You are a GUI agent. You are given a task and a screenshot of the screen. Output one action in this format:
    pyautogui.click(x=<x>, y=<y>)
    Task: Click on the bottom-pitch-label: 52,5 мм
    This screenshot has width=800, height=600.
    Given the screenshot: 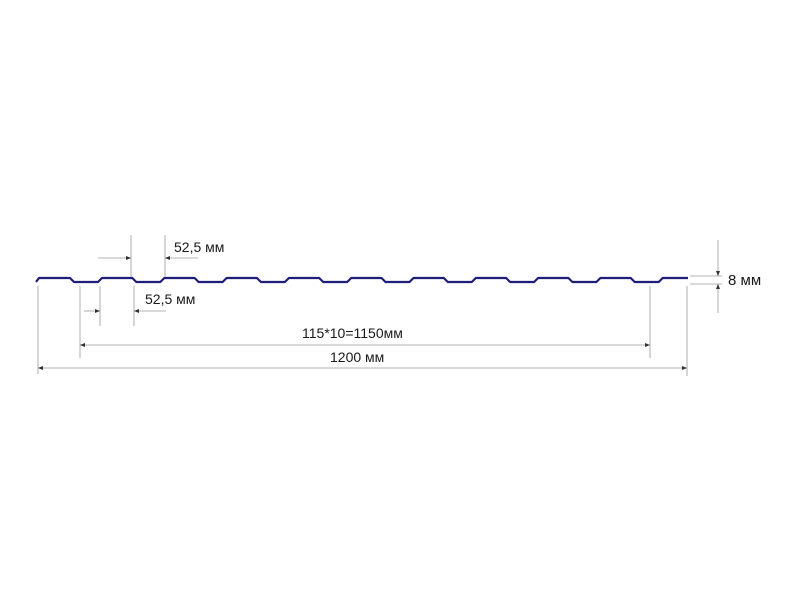 What is the action you would take?
    pyautogui.click(x=170, y=299)
    